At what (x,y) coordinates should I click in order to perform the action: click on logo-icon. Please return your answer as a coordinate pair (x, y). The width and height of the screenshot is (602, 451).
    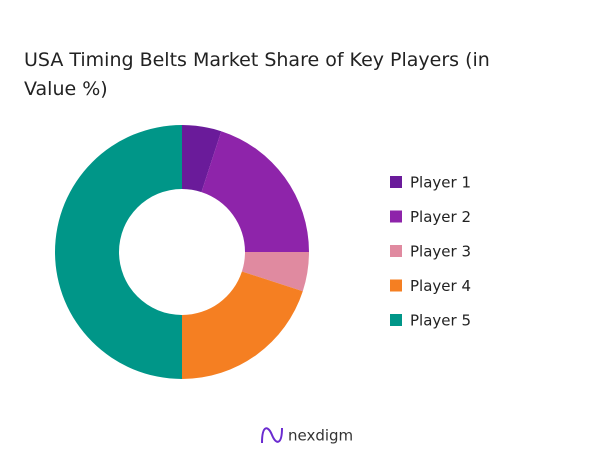
    Looking at the image, I should click on (272, 435).